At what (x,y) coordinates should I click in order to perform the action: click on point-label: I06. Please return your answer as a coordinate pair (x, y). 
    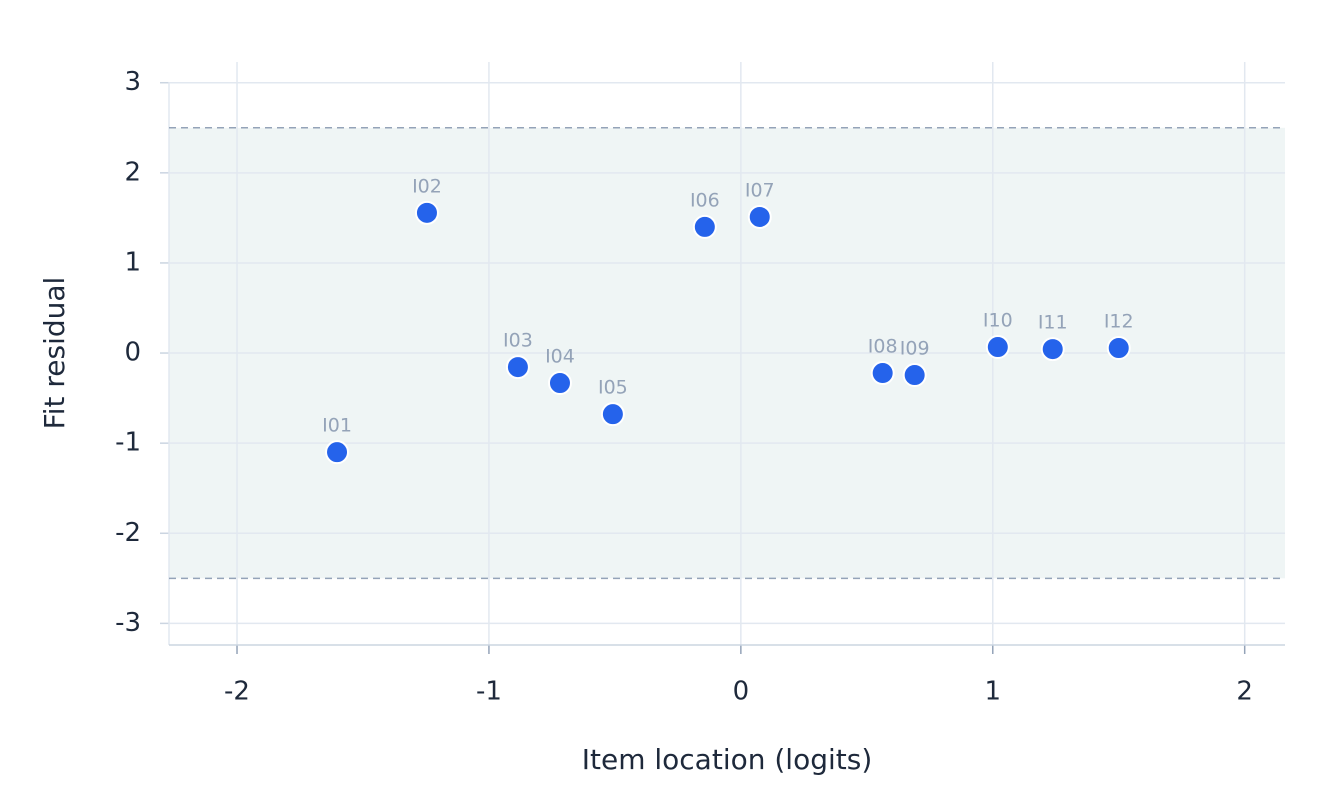
    Looking at the image, I should click on (705, 200).